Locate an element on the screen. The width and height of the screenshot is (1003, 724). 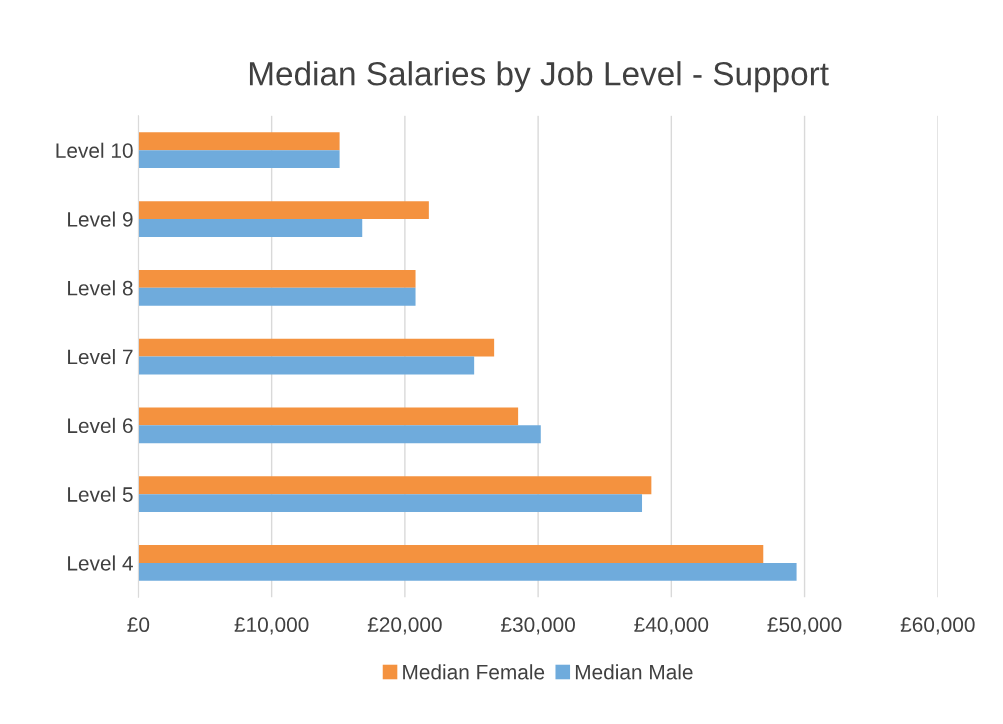
y-tick-label: Level 5 is located at coordinates (100, 494).